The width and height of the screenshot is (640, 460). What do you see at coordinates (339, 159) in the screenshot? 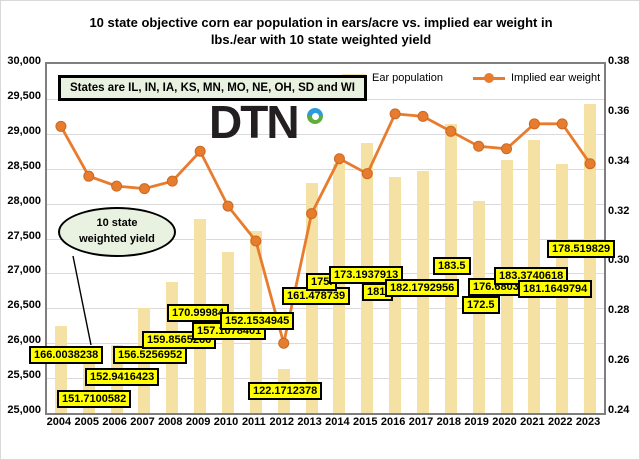
I see `line-point-2014` at bounding box center [339, 159].